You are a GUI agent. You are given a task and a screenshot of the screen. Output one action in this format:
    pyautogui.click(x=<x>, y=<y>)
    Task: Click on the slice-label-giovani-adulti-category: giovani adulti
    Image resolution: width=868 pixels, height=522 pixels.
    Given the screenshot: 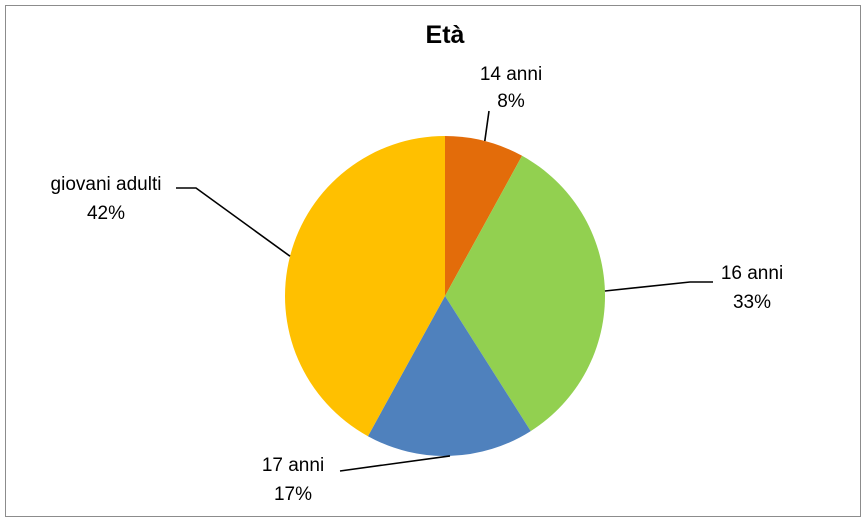 What is the action you would take?
    pyautogui.click(x=106, y=184)
    